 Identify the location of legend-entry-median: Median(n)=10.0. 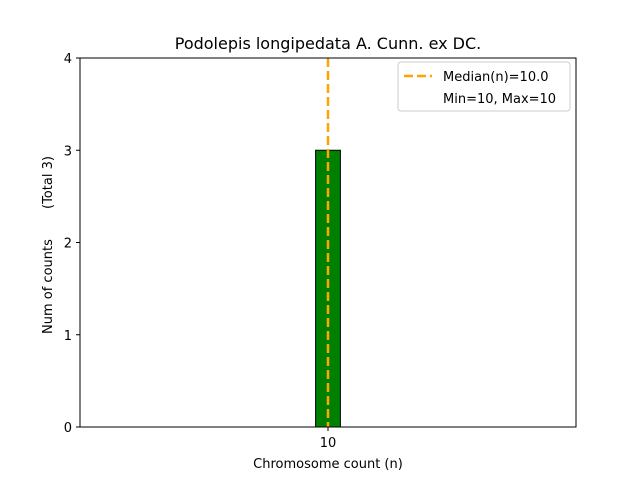
(496, 77).